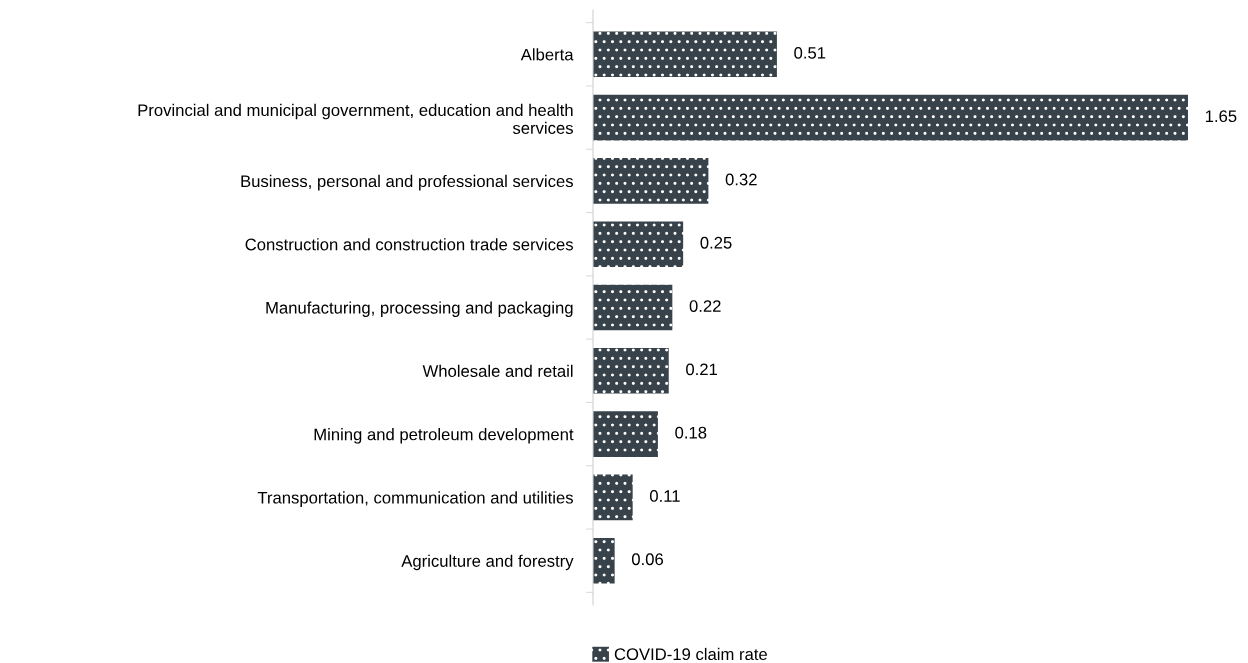  I want to click on y-tick-label: Construction and construction trade services, so click(409, 244).